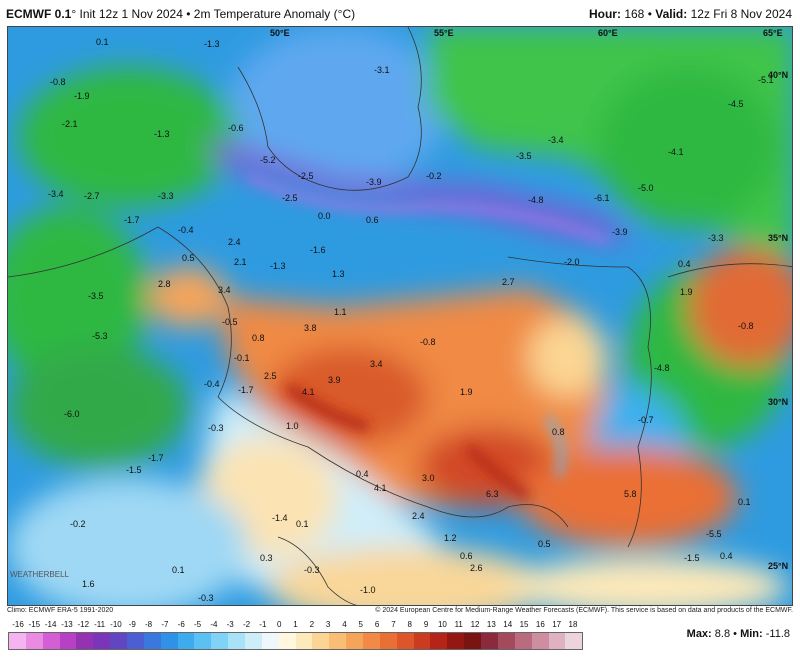 This screenshot has height=657, width=800. I want to click on value-label: -0.2, so click(434, 176).